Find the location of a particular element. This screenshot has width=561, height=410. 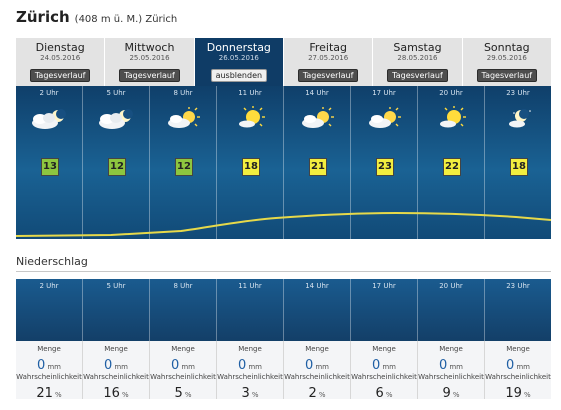

day-date: 26.05.2016 is located at coordinates (238, 58).